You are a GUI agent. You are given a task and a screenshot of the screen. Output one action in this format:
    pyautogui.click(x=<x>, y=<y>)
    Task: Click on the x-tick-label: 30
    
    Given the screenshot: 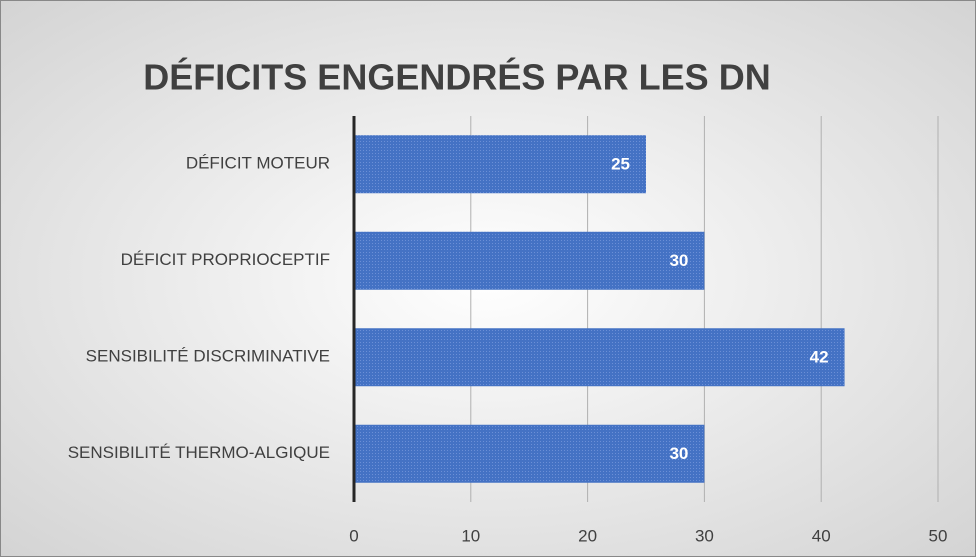 What is the action you would take?
    pyautogui.click(x=704, y=535)
    